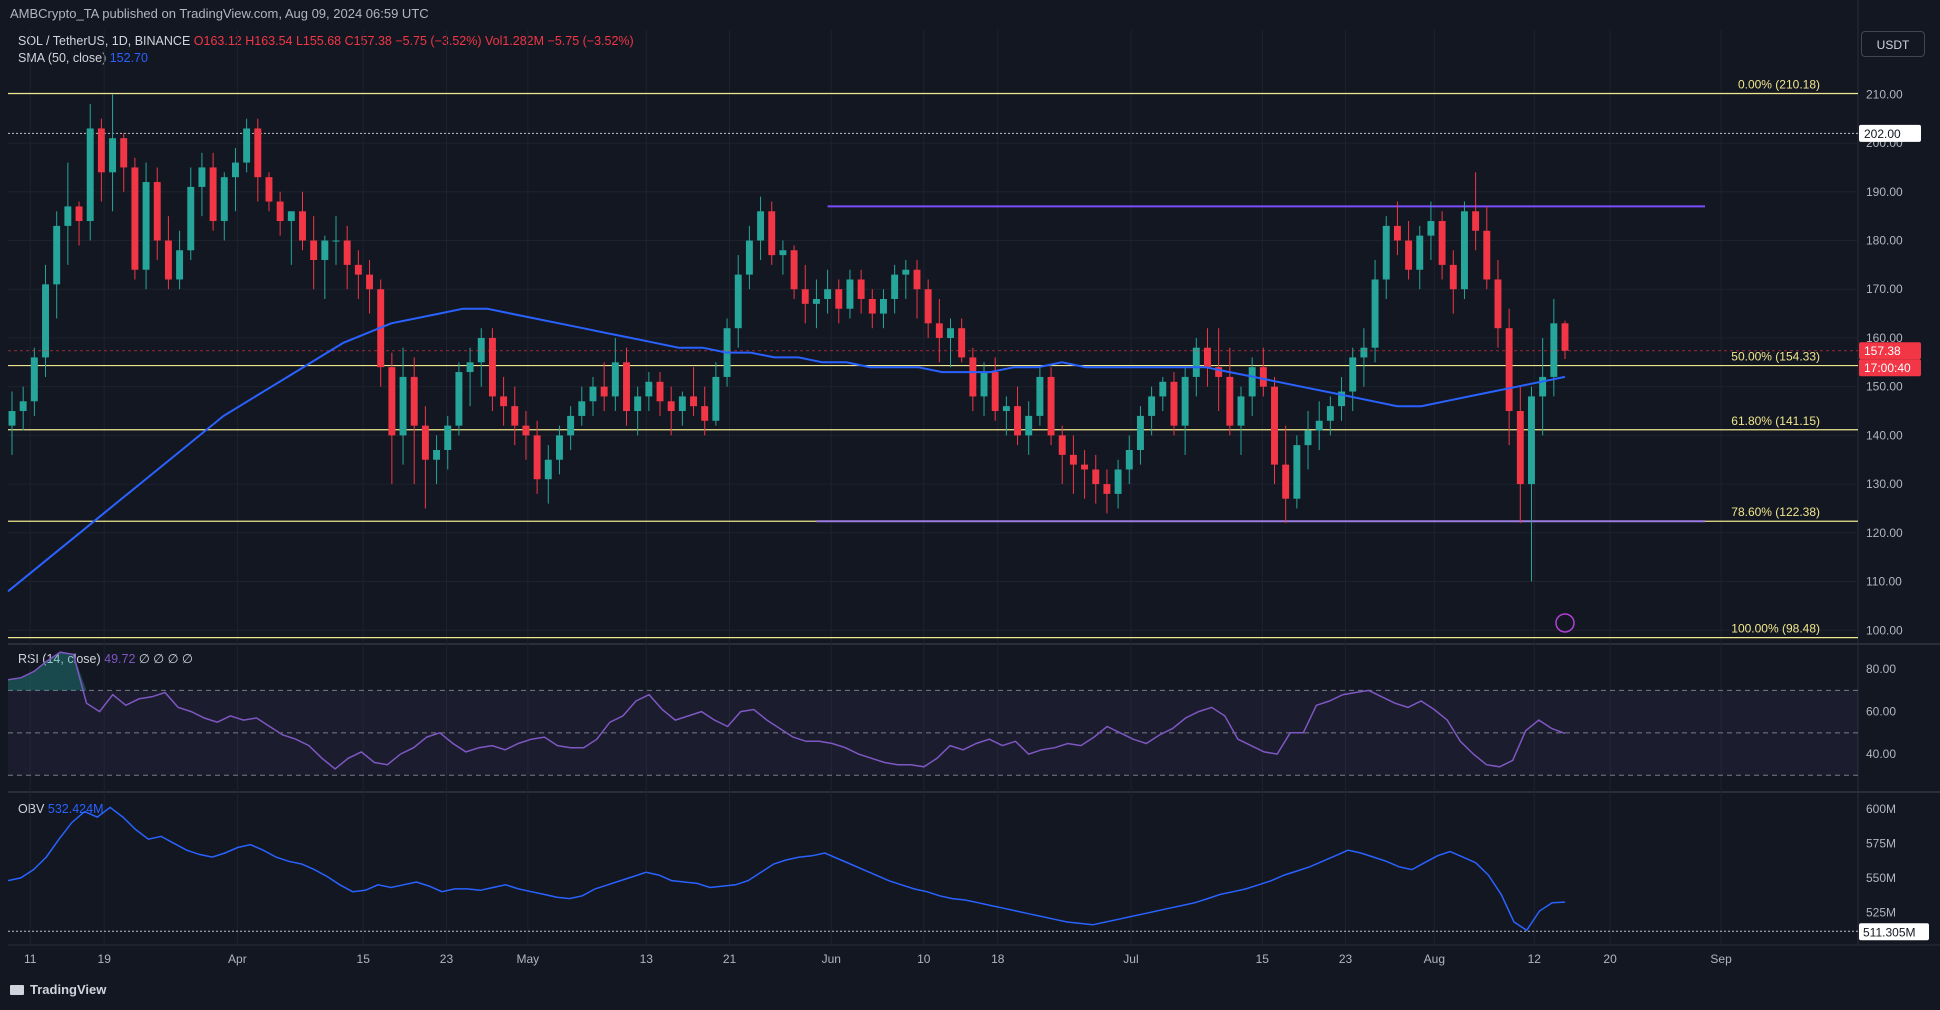 This screenshot has height=1010, width=1940. Describe the element at coordinates (1884, 630) in the screenshot. I see `y-tick-label: 100.00` at that location.